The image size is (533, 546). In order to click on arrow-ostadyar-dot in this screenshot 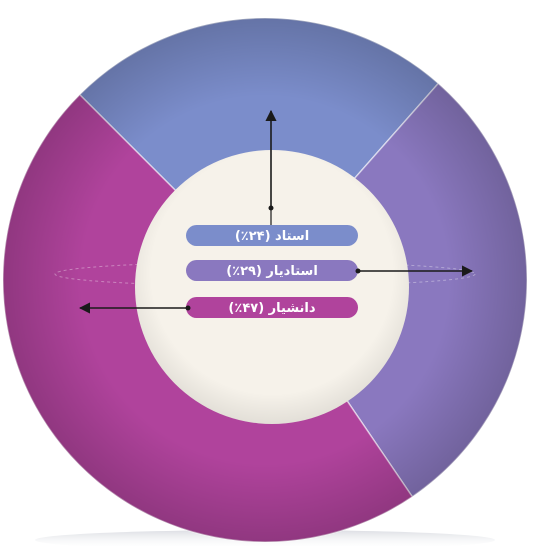, I will do `click(358, 271)`.